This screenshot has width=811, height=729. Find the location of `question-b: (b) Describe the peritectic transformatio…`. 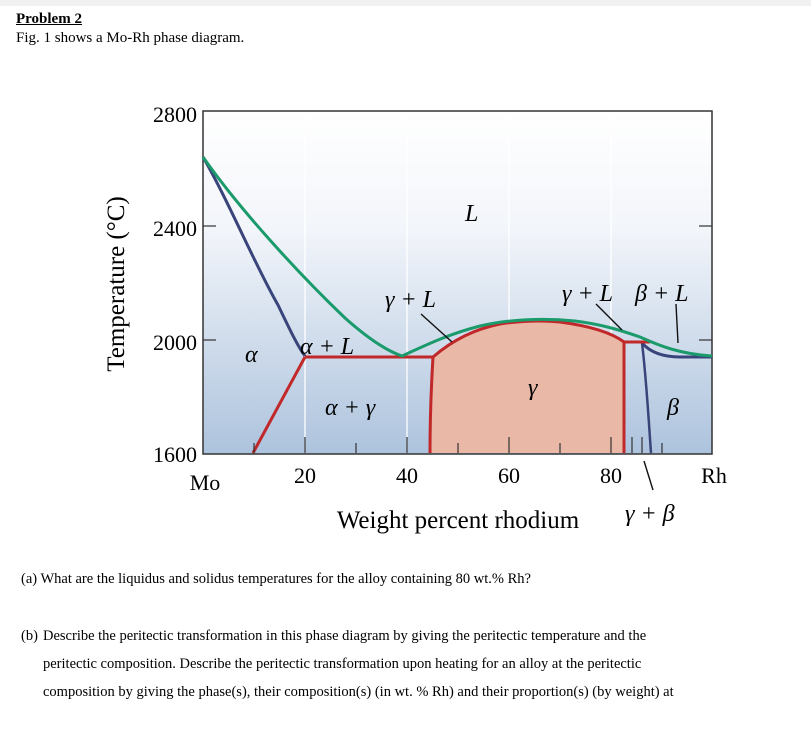

question-b: (b) Describe the peritectic transformatio… is located at coordinates (406, 664).